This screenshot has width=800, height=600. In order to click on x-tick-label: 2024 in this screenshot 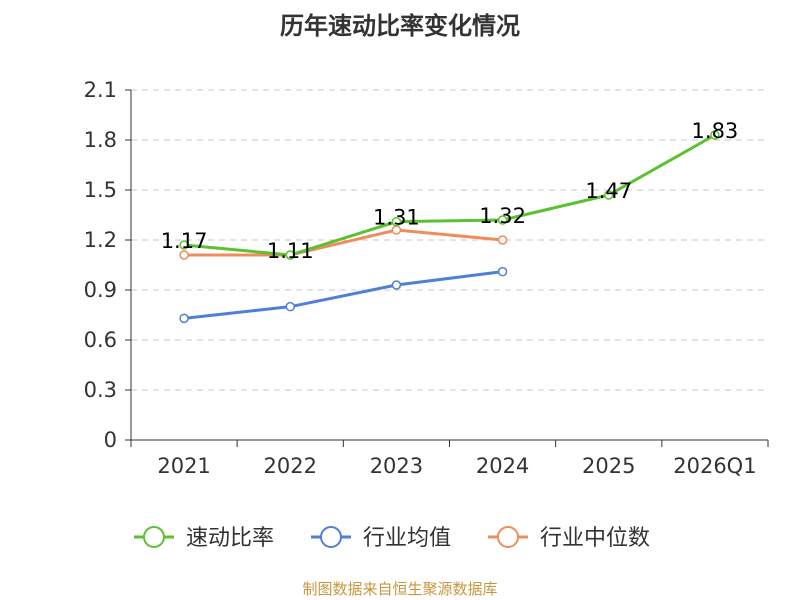, I will do `click(502, 466)`.